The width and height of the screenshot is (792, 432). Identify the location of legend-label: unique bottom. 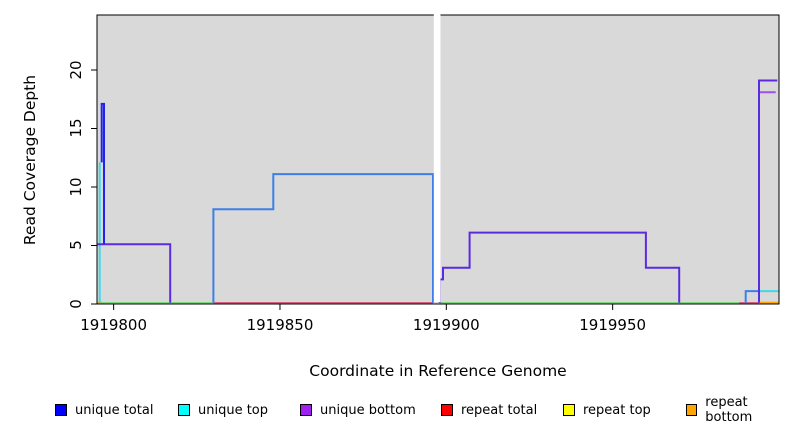
(368, 410).